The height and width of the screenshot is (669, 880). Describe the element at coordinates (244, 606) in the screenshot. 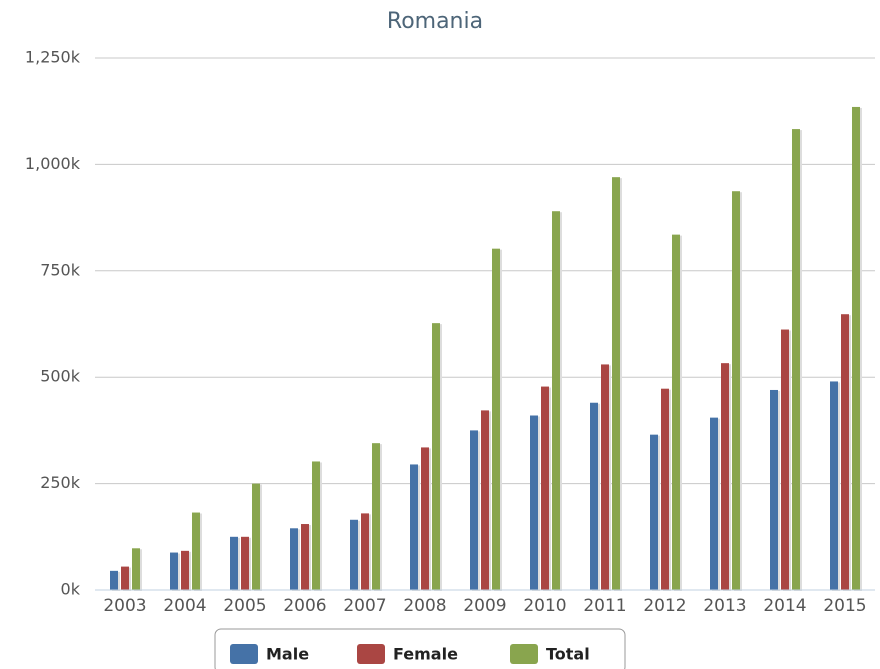

I see `x-tick-label: 2005` at that location.